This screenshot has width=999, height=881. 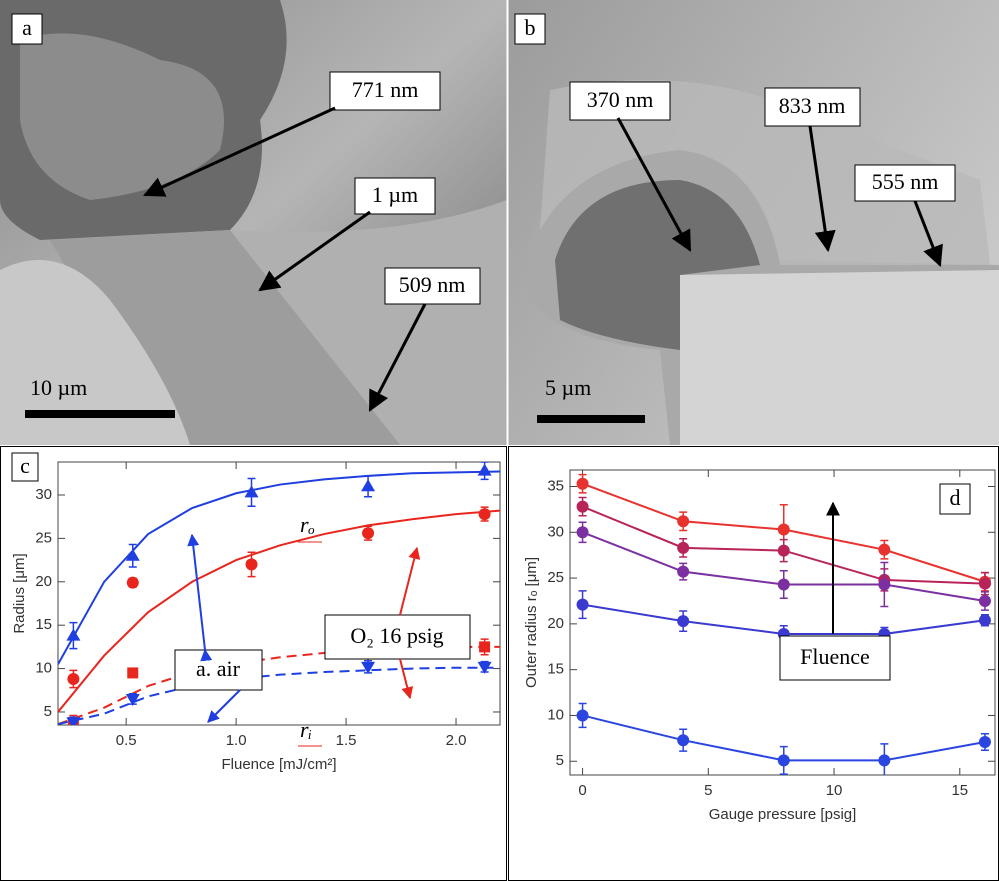 I want to click on x-tick-label: 2.0, so click(x=456, y=740).